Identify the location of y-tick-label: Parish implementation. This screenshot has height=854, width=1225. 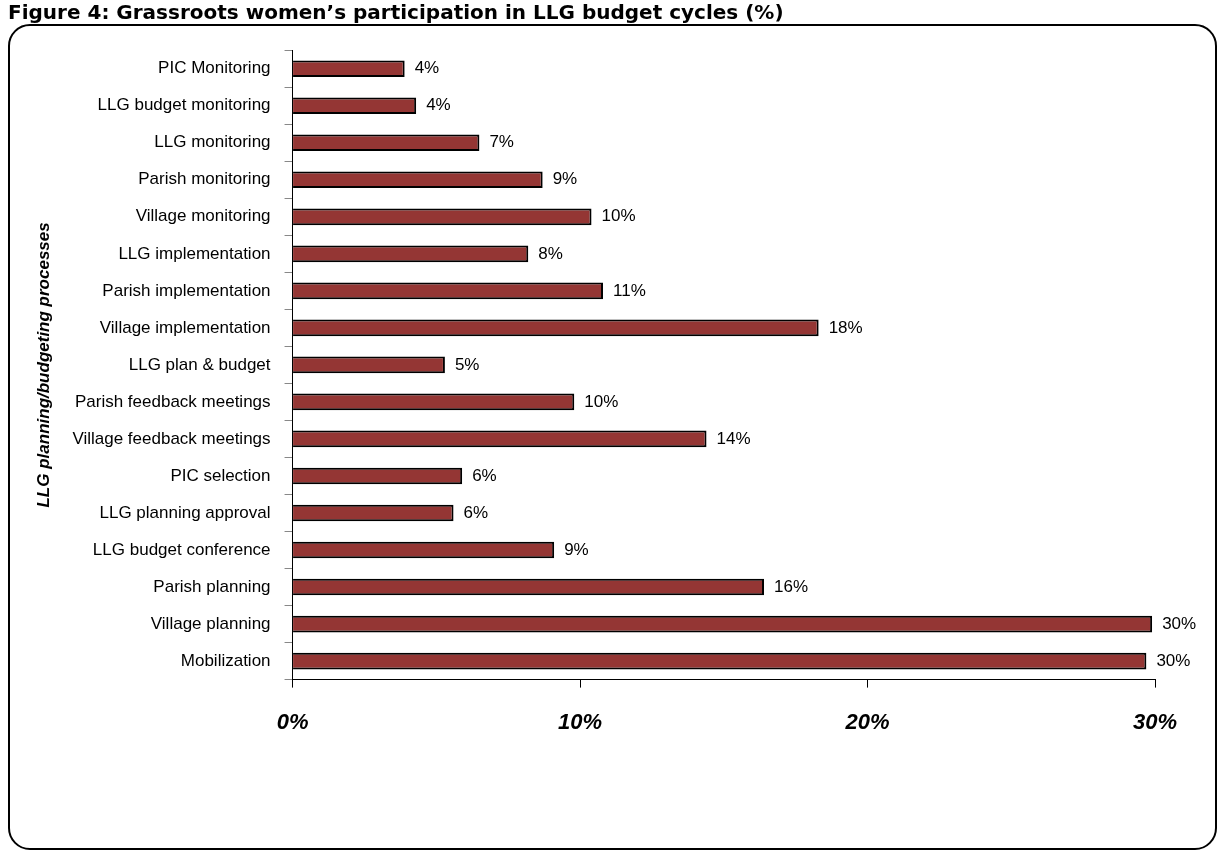
(186, 290).